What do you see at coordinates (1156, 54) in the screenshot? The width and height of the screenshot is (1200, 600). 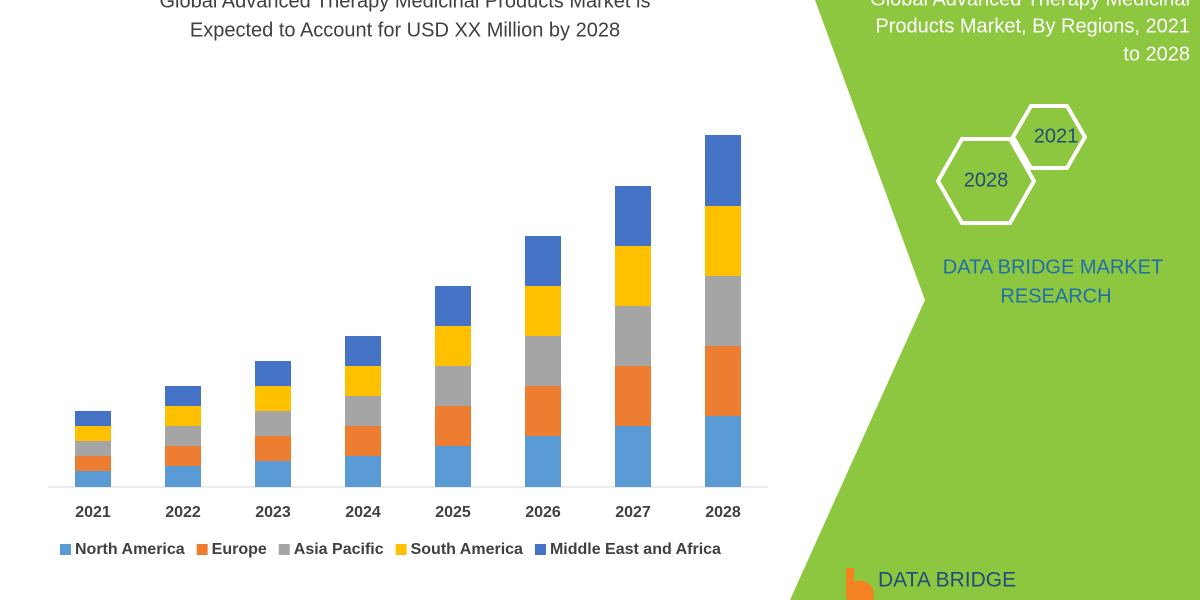 I see `panel-title: to 2028` at bounding box center [1156, 54].